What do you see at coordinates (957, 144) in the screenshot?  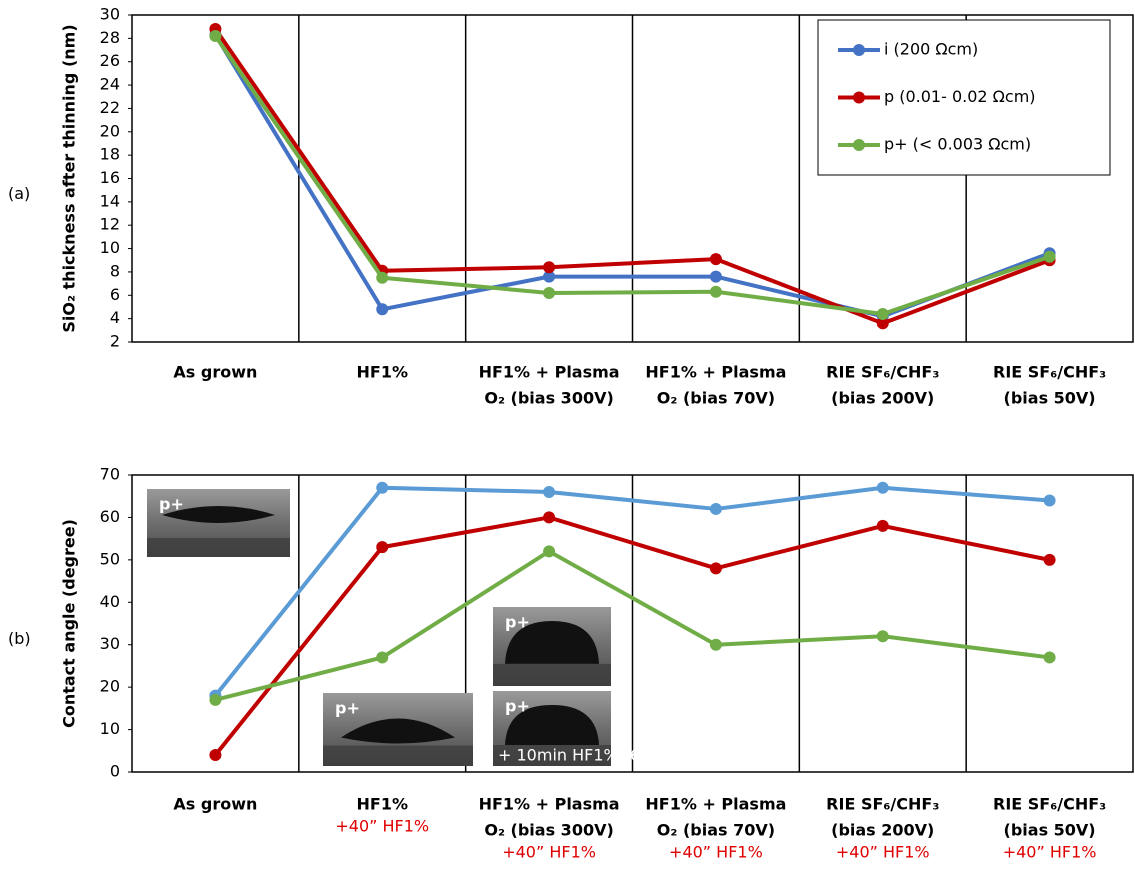 I see `legend-label: p+ (< 0.003 Ωcm)` at bounding box center [957, 144].